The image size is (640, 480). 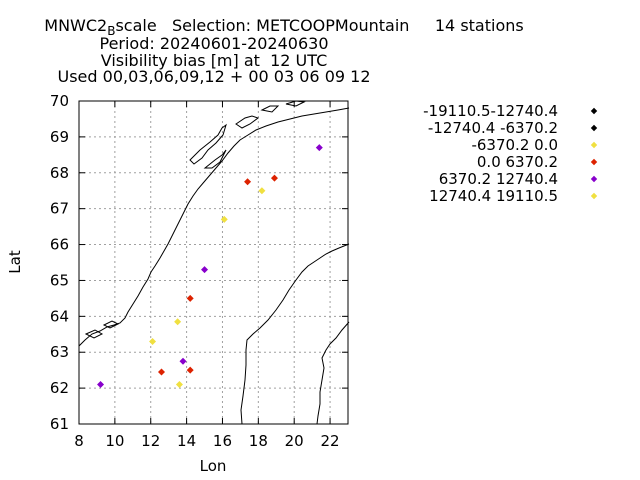 What do you see at coordinates (493, 128) in the screenshot?
I see `legend-entry-label: -12740.4 -6370.2` at bounding box center [493, 128].